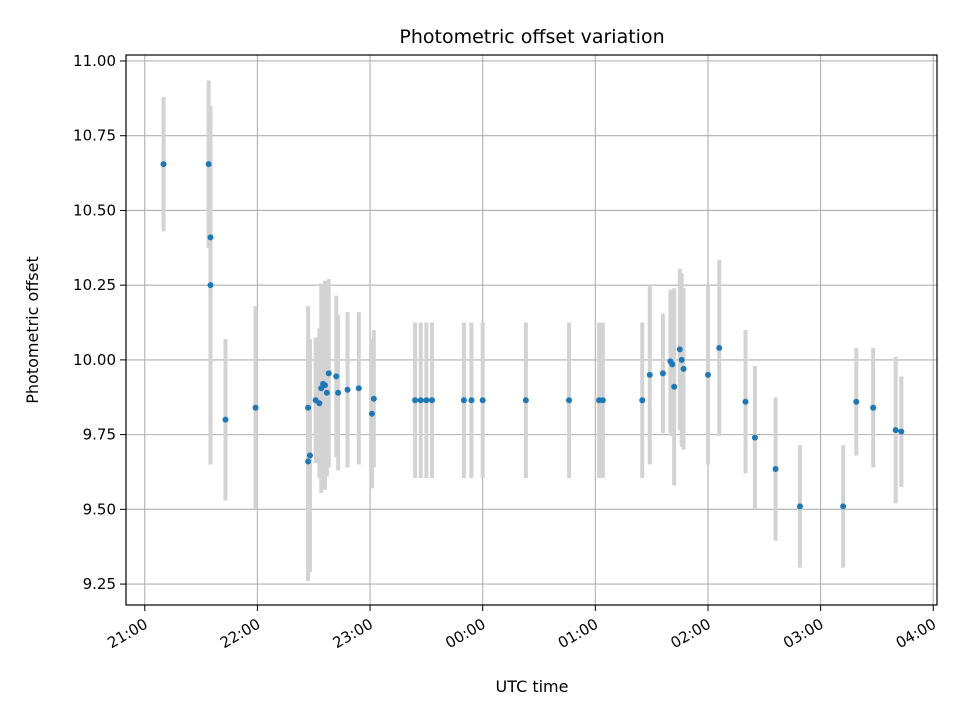  Describe the element at coordinates (99, 435) in the screenshot. I see `y-tick-label: 9.75` at that location.